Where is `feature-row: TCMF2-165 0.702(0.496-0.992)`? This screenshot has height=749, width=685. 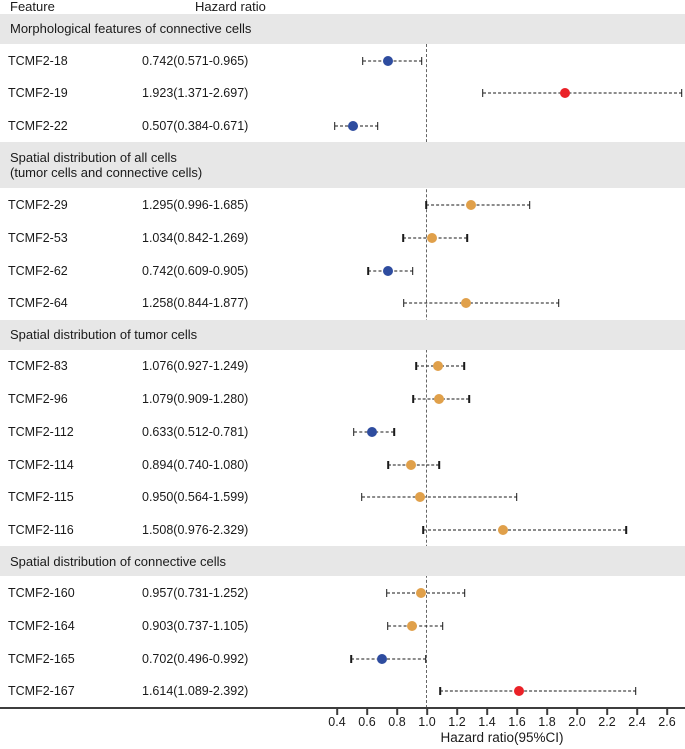 feature-row: TCMF2-165 0.702(0.496-0.992) is located at coordinates (342, 658).